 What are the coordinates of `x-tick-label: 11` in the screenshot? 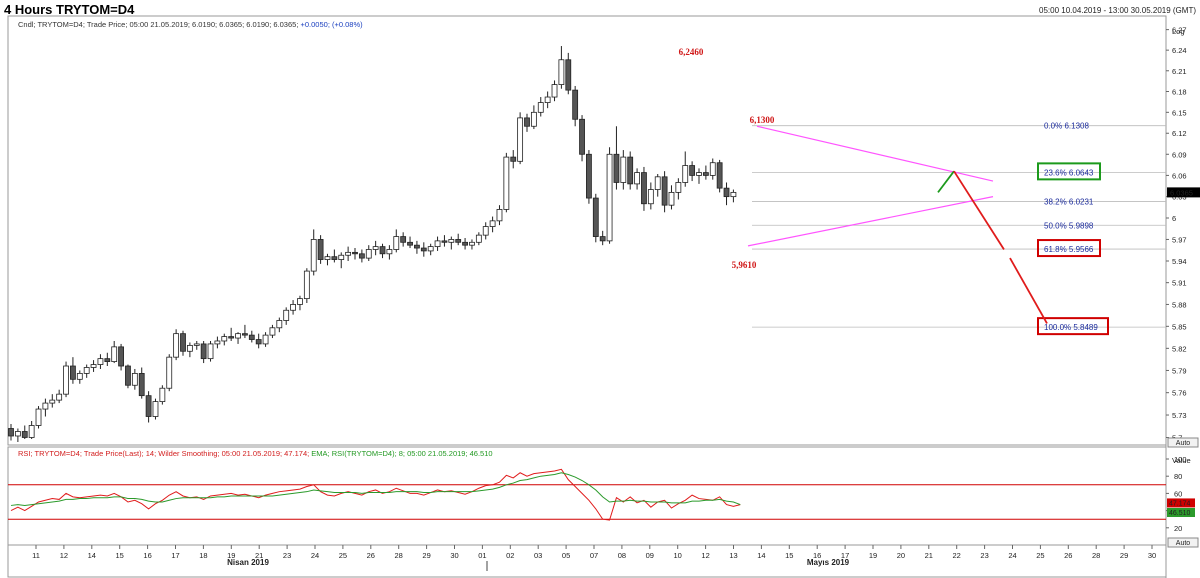 It's located at (36, 555).